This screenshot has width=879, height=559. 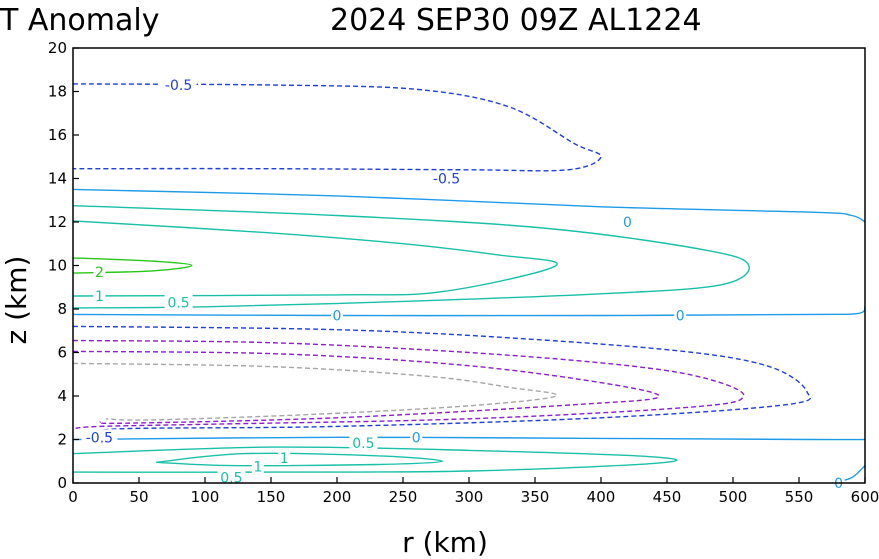 What do you see at coordinates (667, 497) in the screenshot?
I see `x-tick-label: 450` at bounding box center [667, 497].